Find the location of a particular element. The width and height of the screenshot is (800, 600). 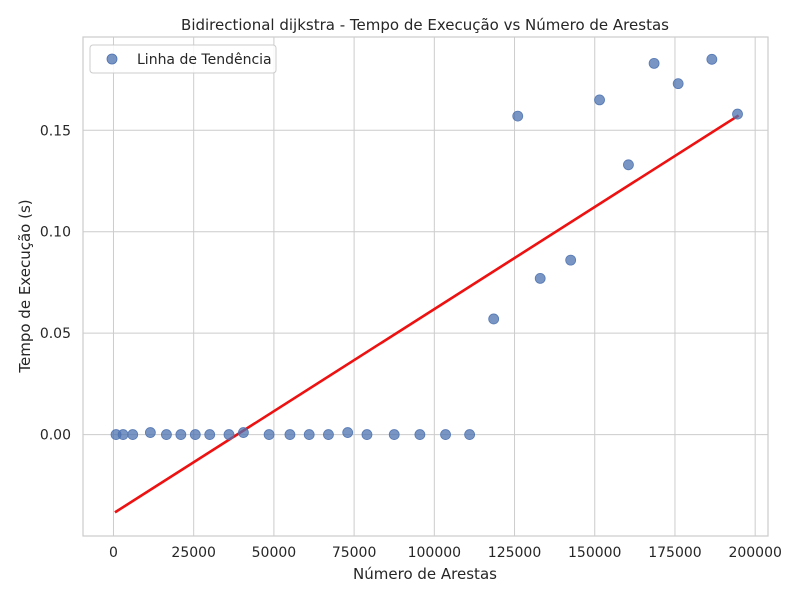

y-tick-label: 0.05 is located at coordinates (55, 334).